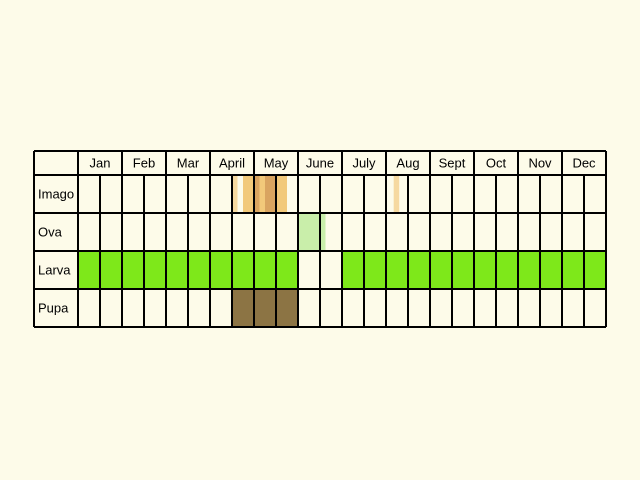 The width and height of the screenshot is (640, 480). I want to click on stage-label: Larva, so click(54, 270).